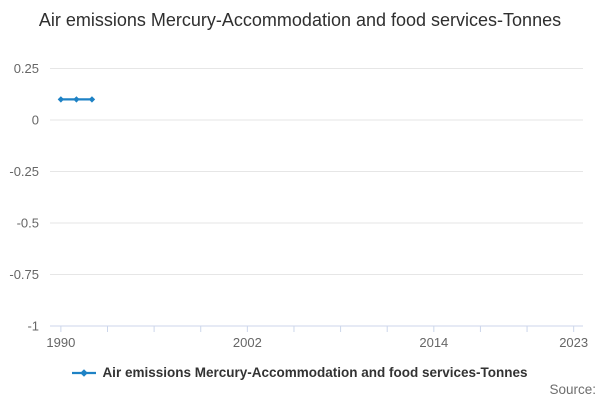 The height and width of the screenshot is (400, 600). I want to click on x-tick-label: 1990, so click(60, 342).